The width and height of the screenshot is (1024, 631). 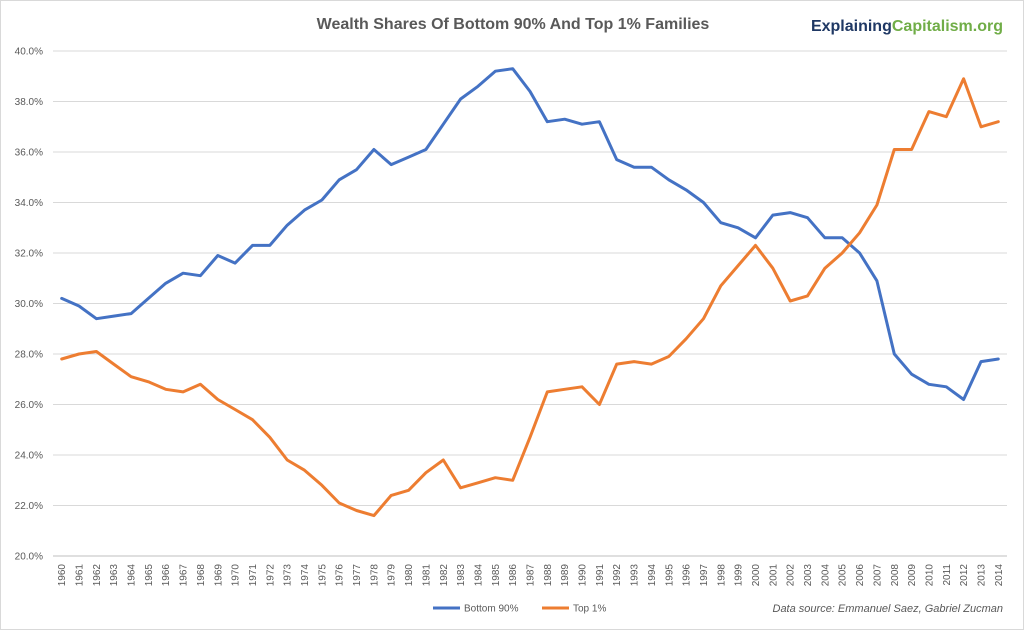 I want to click on x-tick-label: 1983, so click(x=461, y=575).